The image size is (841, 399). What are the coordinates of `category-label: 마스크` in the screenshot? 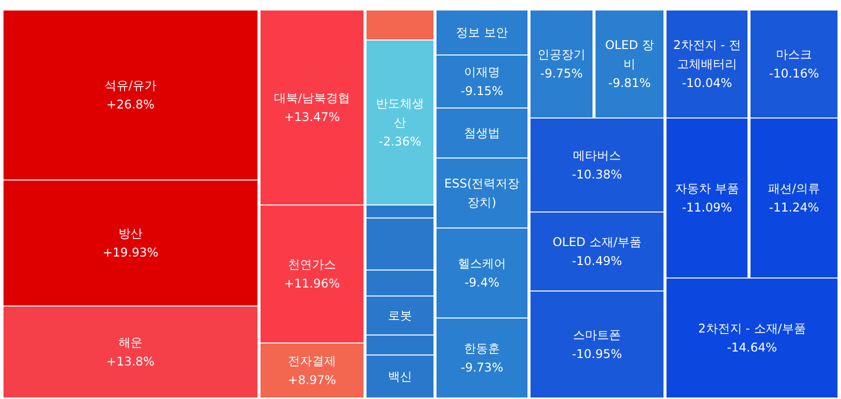 It's located at (794, 55).